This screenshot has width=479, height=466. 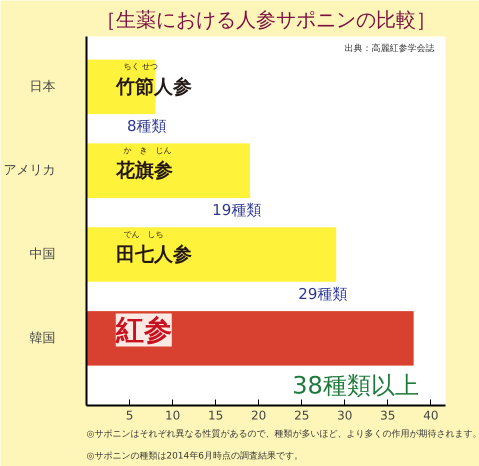 I want to click on data-label: 38種類以上, so click(x=355, y=385).